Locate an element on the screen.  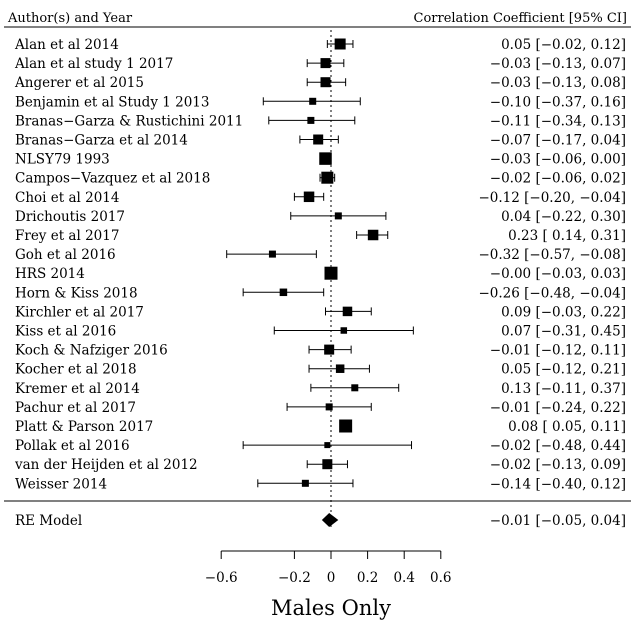
study-label: Kiss et al 2016 is located at coordinates (65, 332).